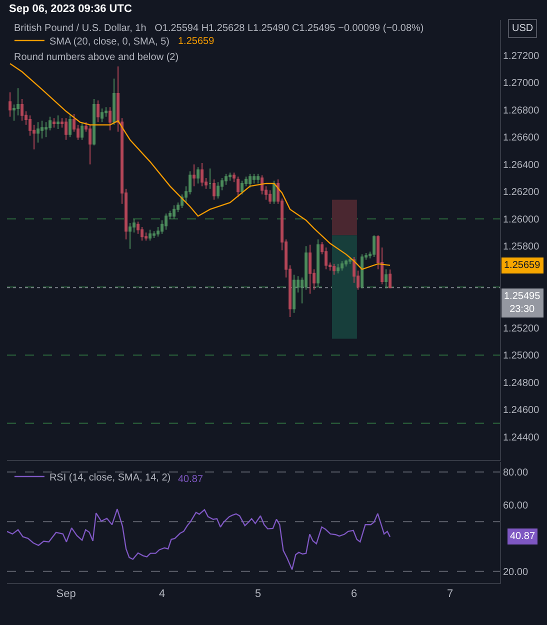  Describe the element at coordinates (70, 9) in the screenshot. I see `text: Sep 06, 2023 09:36 UTC` at that location.